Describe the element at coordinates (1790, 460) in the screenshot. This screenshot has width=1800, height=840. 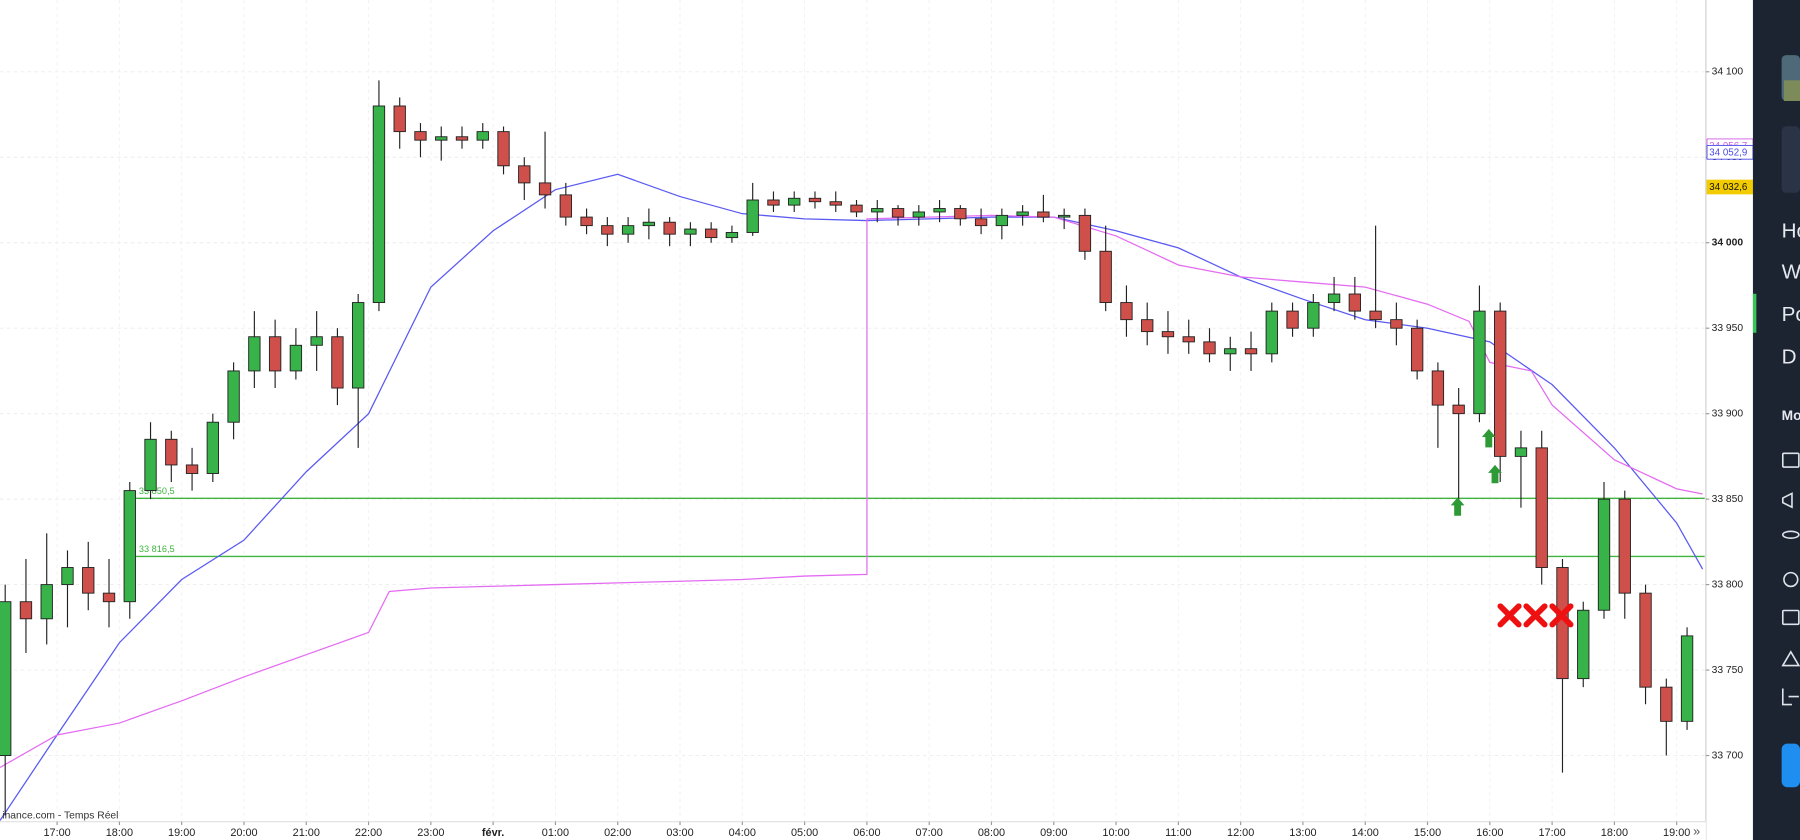
I see `calendar-icon` at that location.